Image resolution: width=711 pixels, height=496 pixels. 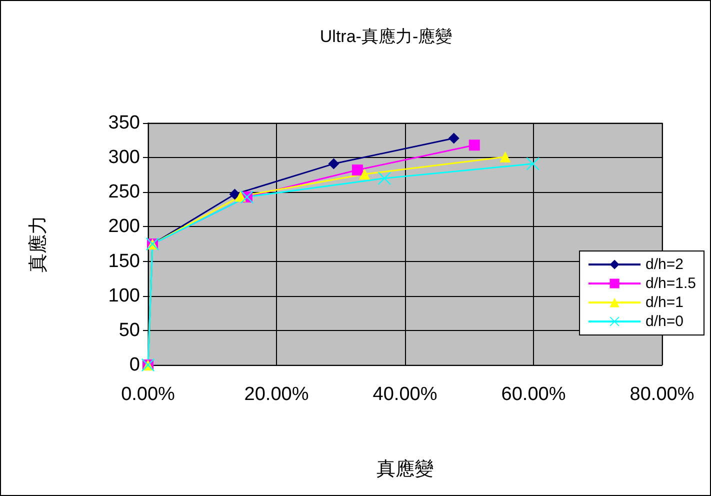 I want to click on legend-label: d/h=1.5, so click(x=671, y=283).